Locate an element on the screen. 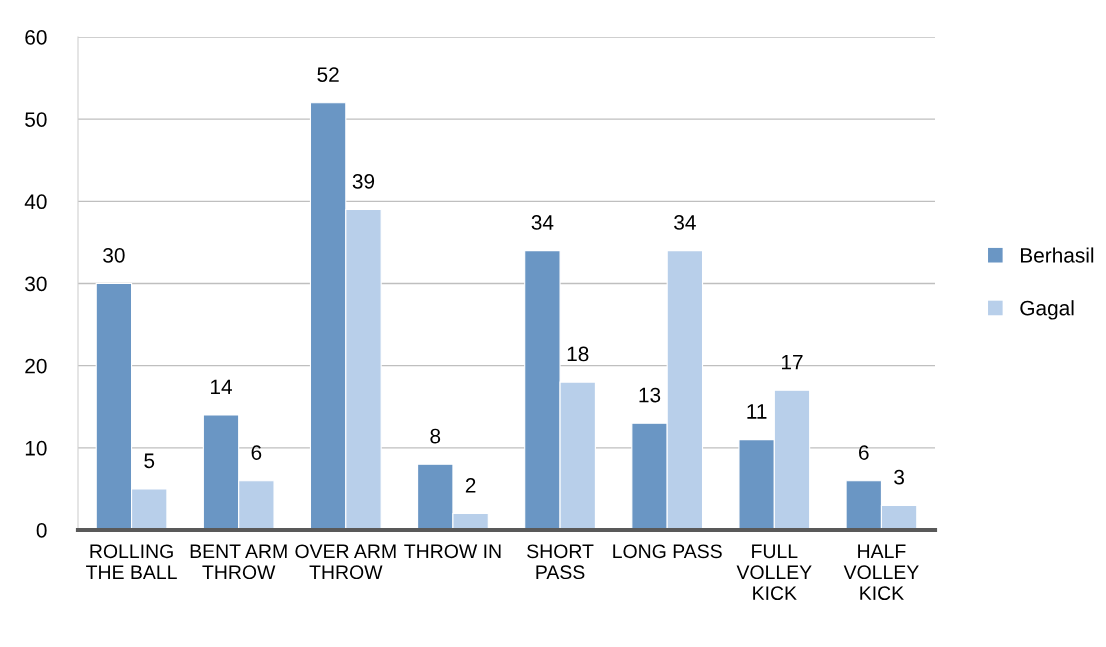 This screenshot has height=647, width=1106. y-tick-label: 0 is located at coordinates (41, 530).